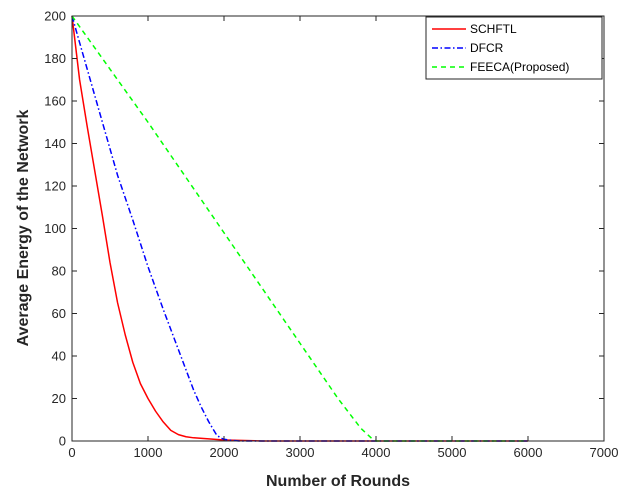  I want to click on x-tick-label: 4000, so click(376, 452).